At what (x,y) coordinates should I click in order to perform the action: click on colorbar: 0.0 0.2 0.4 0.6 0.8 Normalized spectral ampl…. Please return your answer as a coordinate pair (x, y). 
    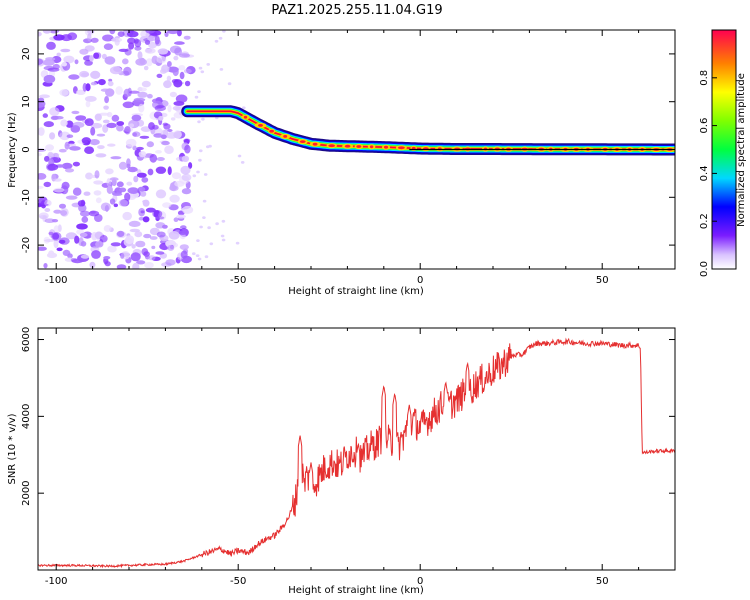
    Looking at the image, I should click on (723, 153).